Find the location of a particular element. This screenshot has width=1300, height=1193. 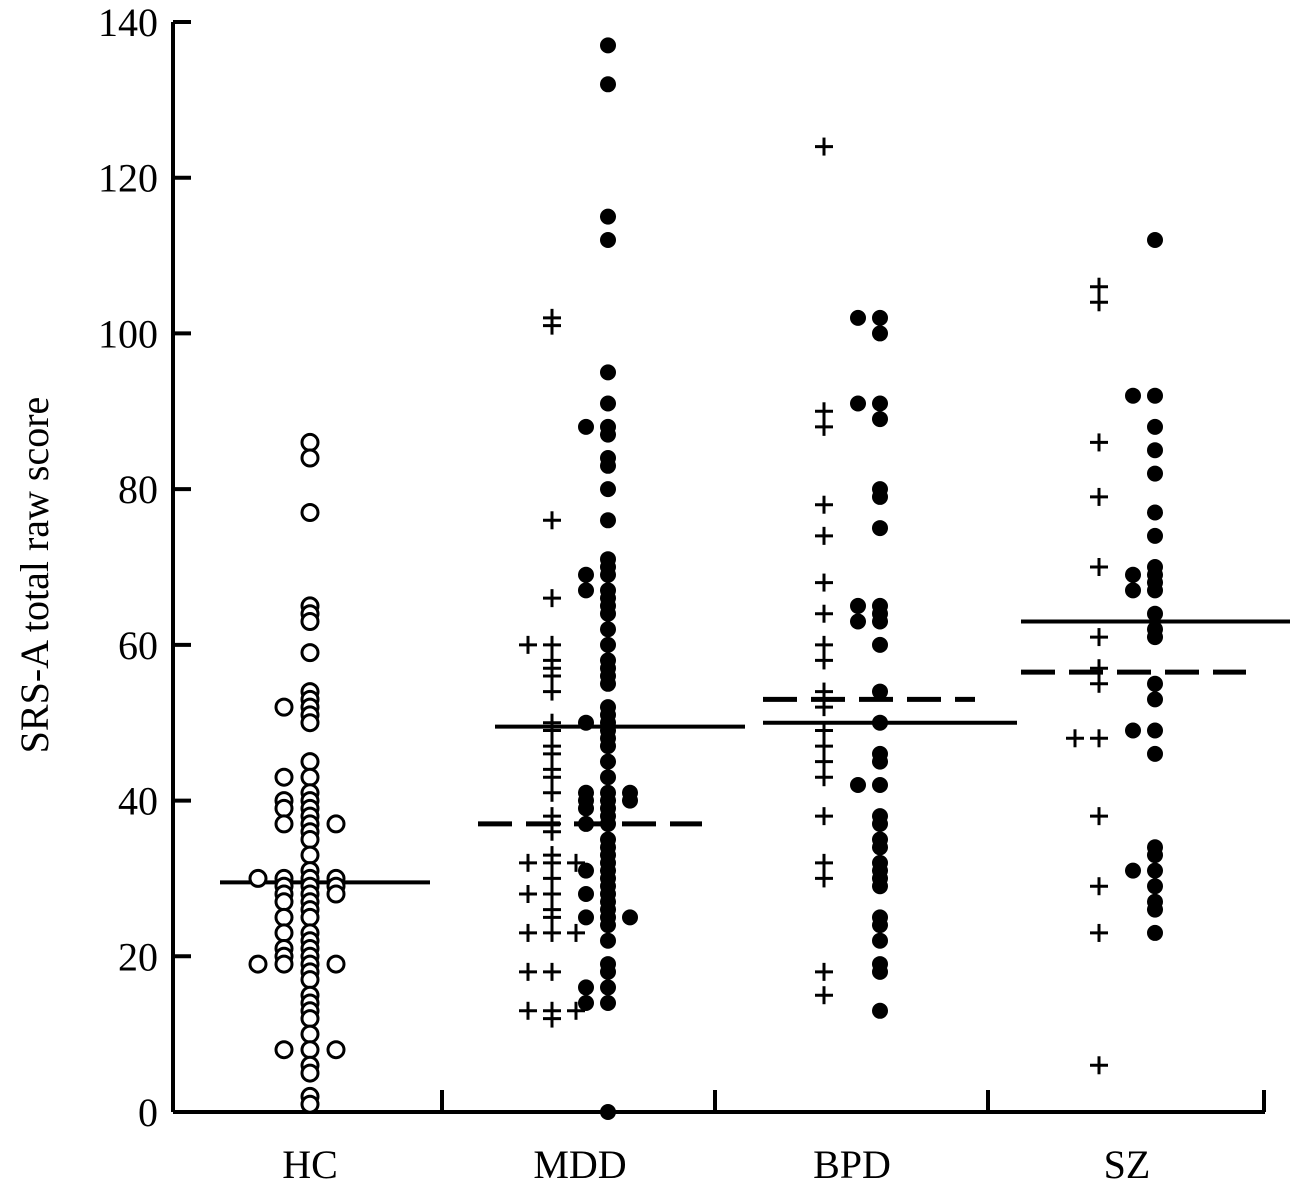

x-tick-label: SZ is located at coordinates (1127, 1164).